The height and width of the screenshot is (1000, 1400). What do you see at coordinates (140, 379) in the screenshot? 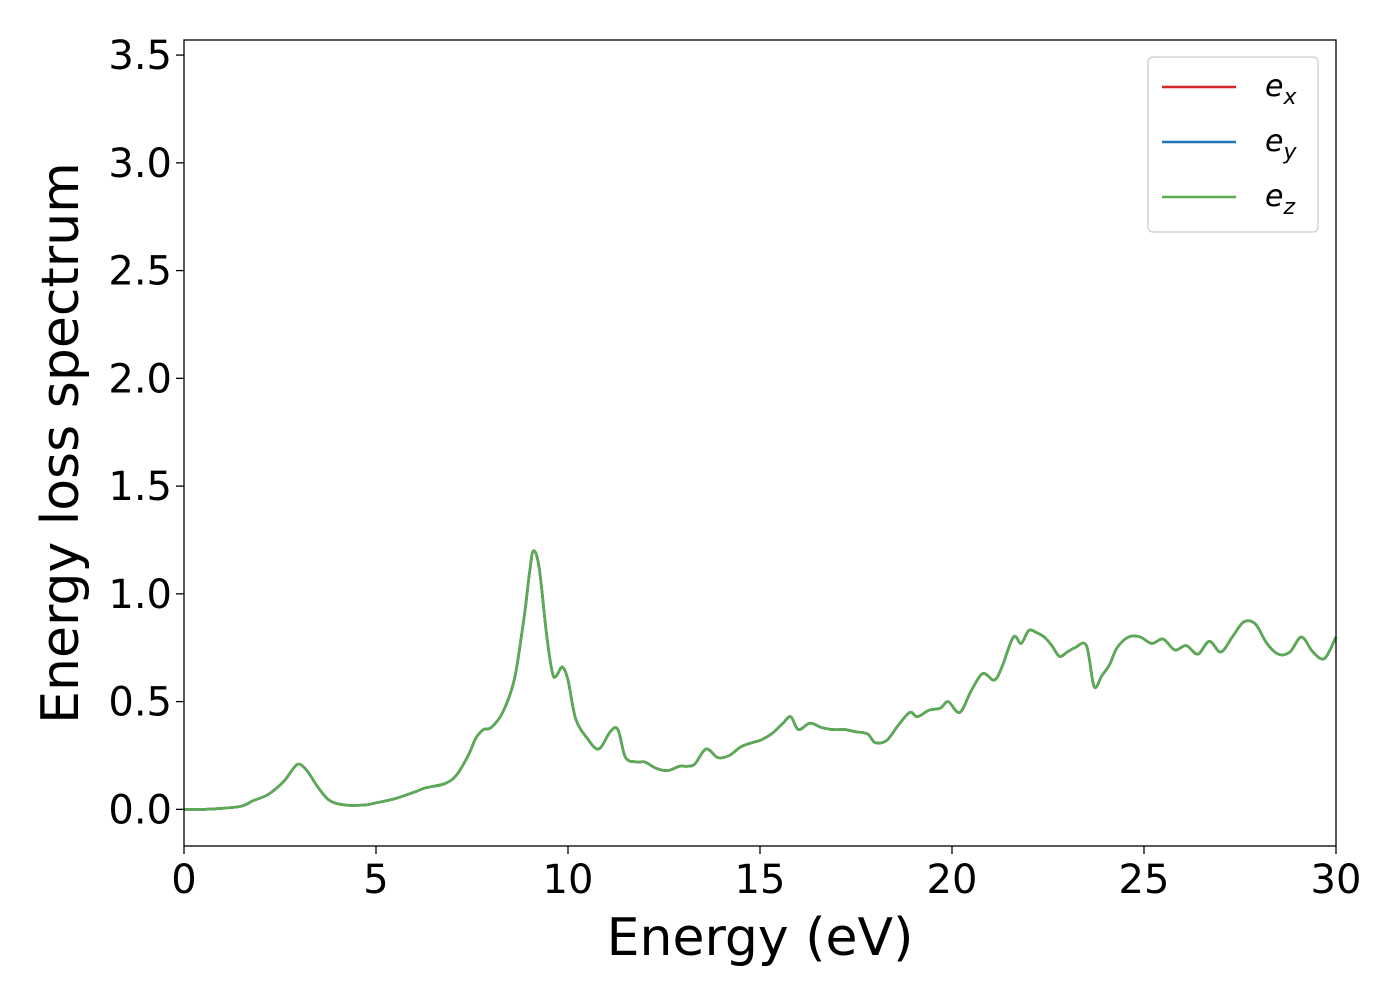
I see `y-tick-label: 2.0` at bounding box center [140, 379].